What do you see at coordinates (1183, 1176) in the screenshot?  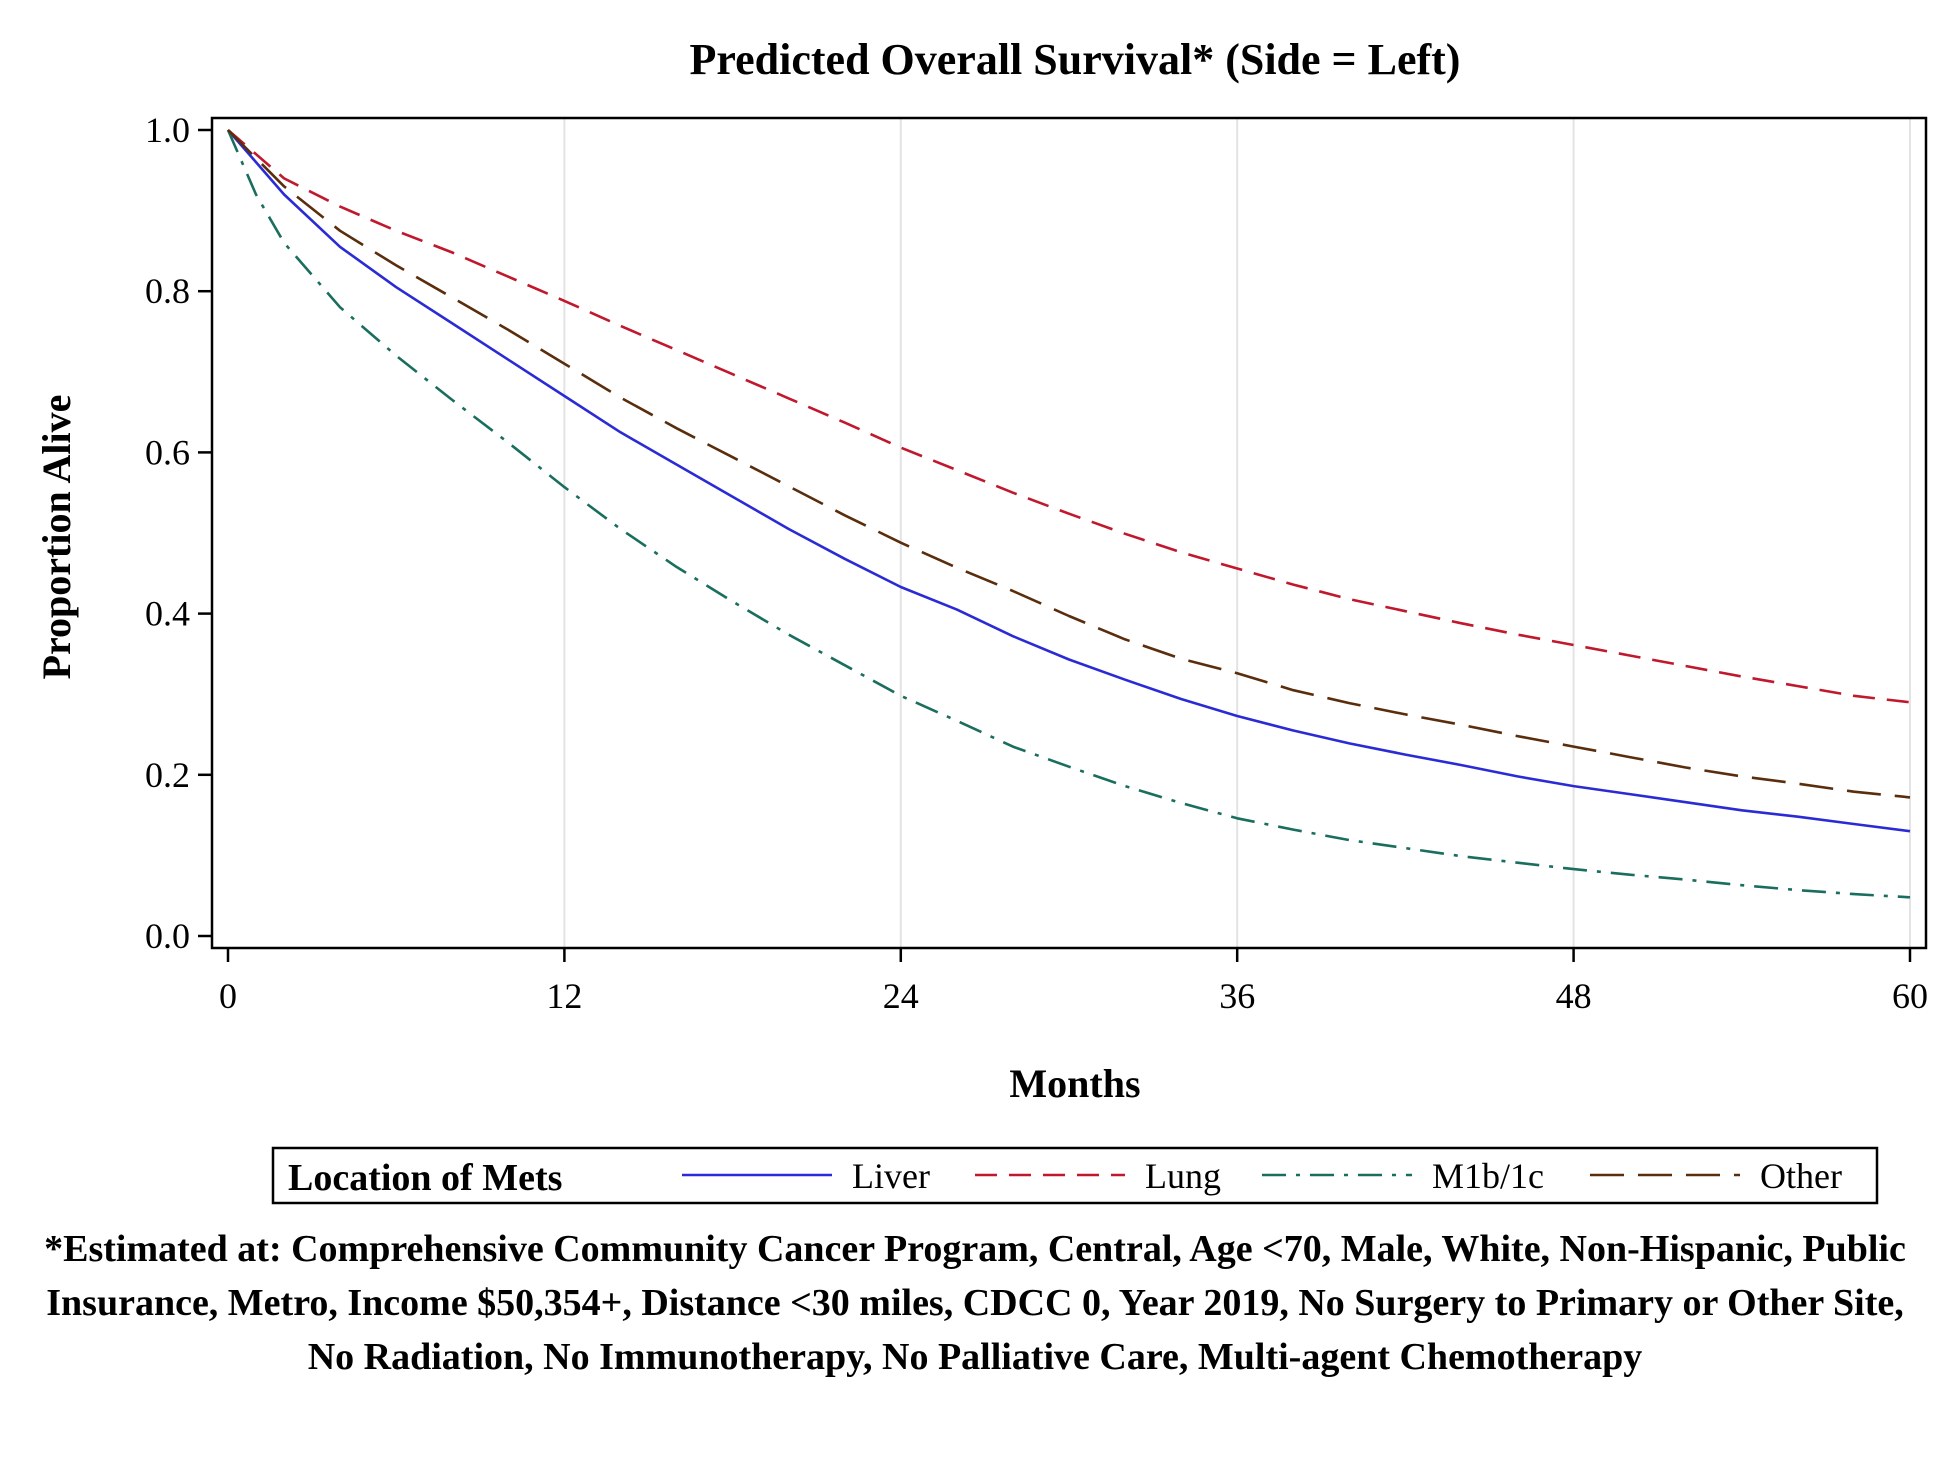 I see `legend-label-lung: Lung` at bounding box center [1183, 1176].